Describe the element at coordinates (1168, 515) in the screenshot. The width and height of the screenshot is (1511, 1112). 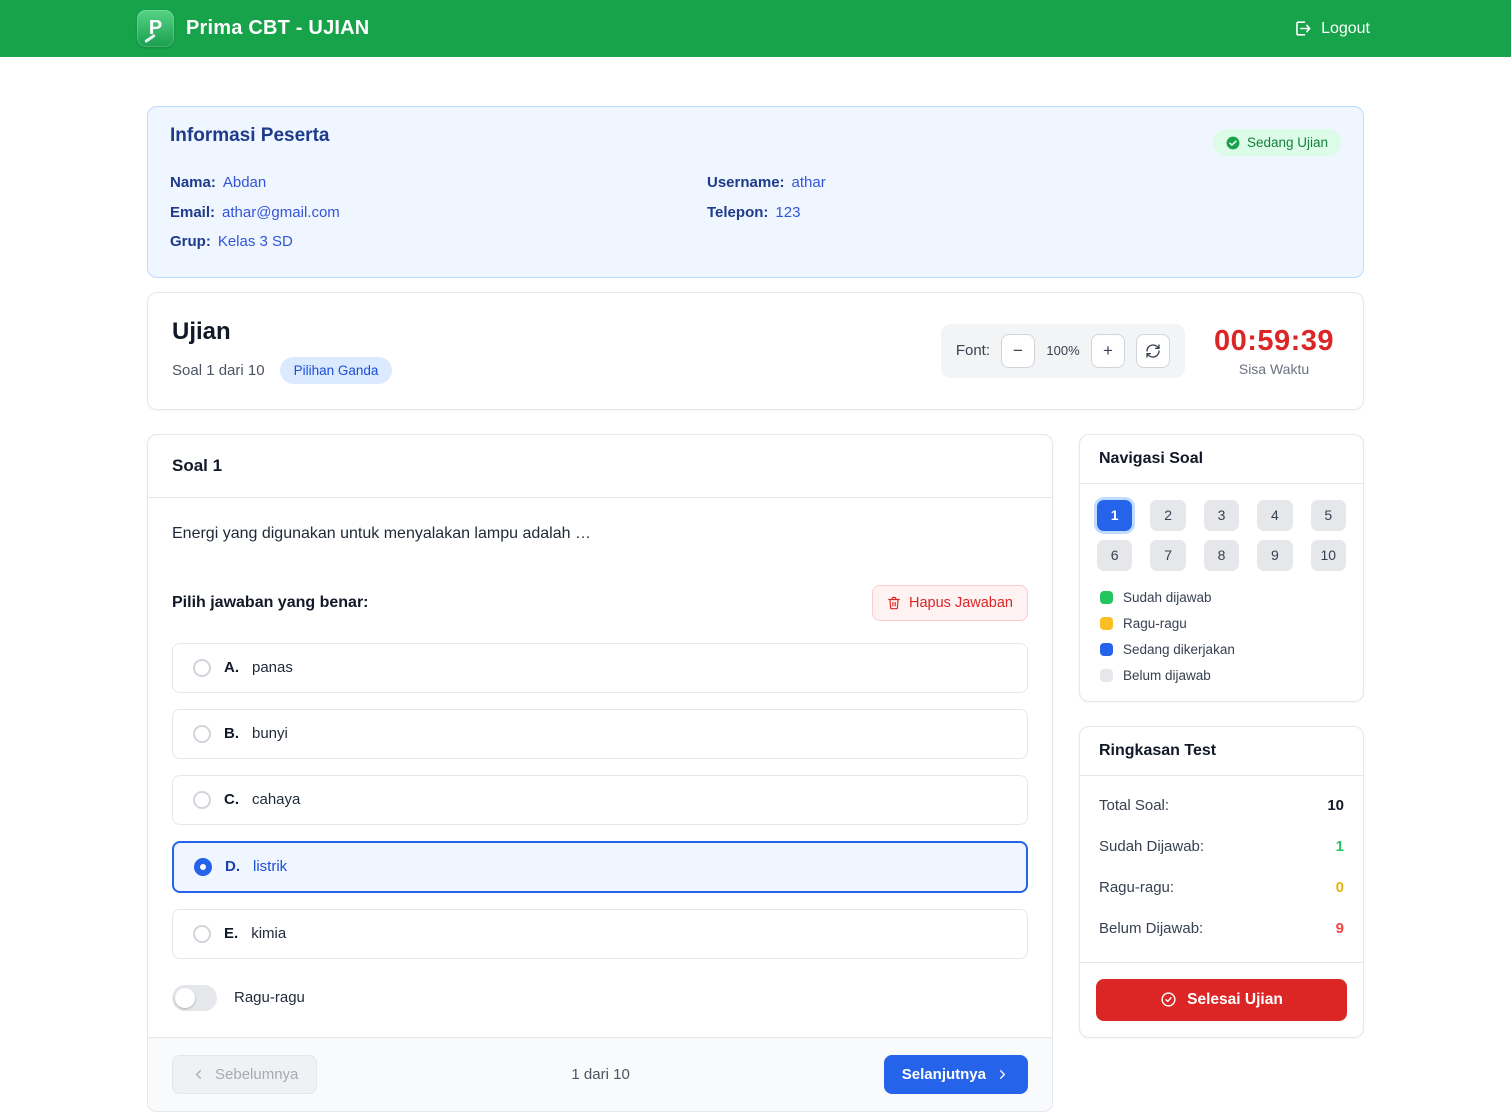
I see `question-nav-2: 2` at that location.